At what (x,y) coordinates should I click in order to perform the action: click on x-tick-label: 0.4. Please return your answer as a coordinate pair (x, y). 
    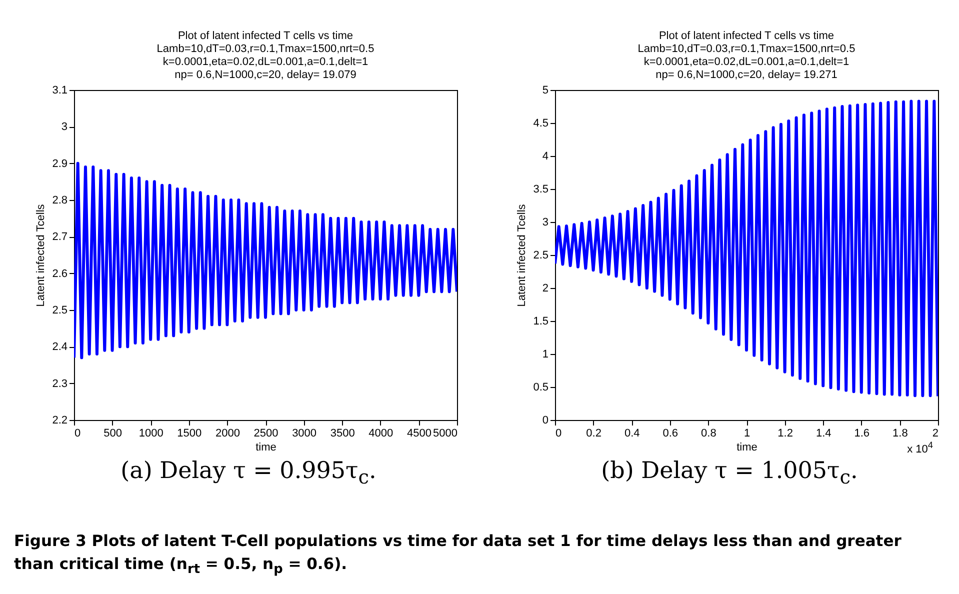
    Looking at the image, I should click on (632, 434).